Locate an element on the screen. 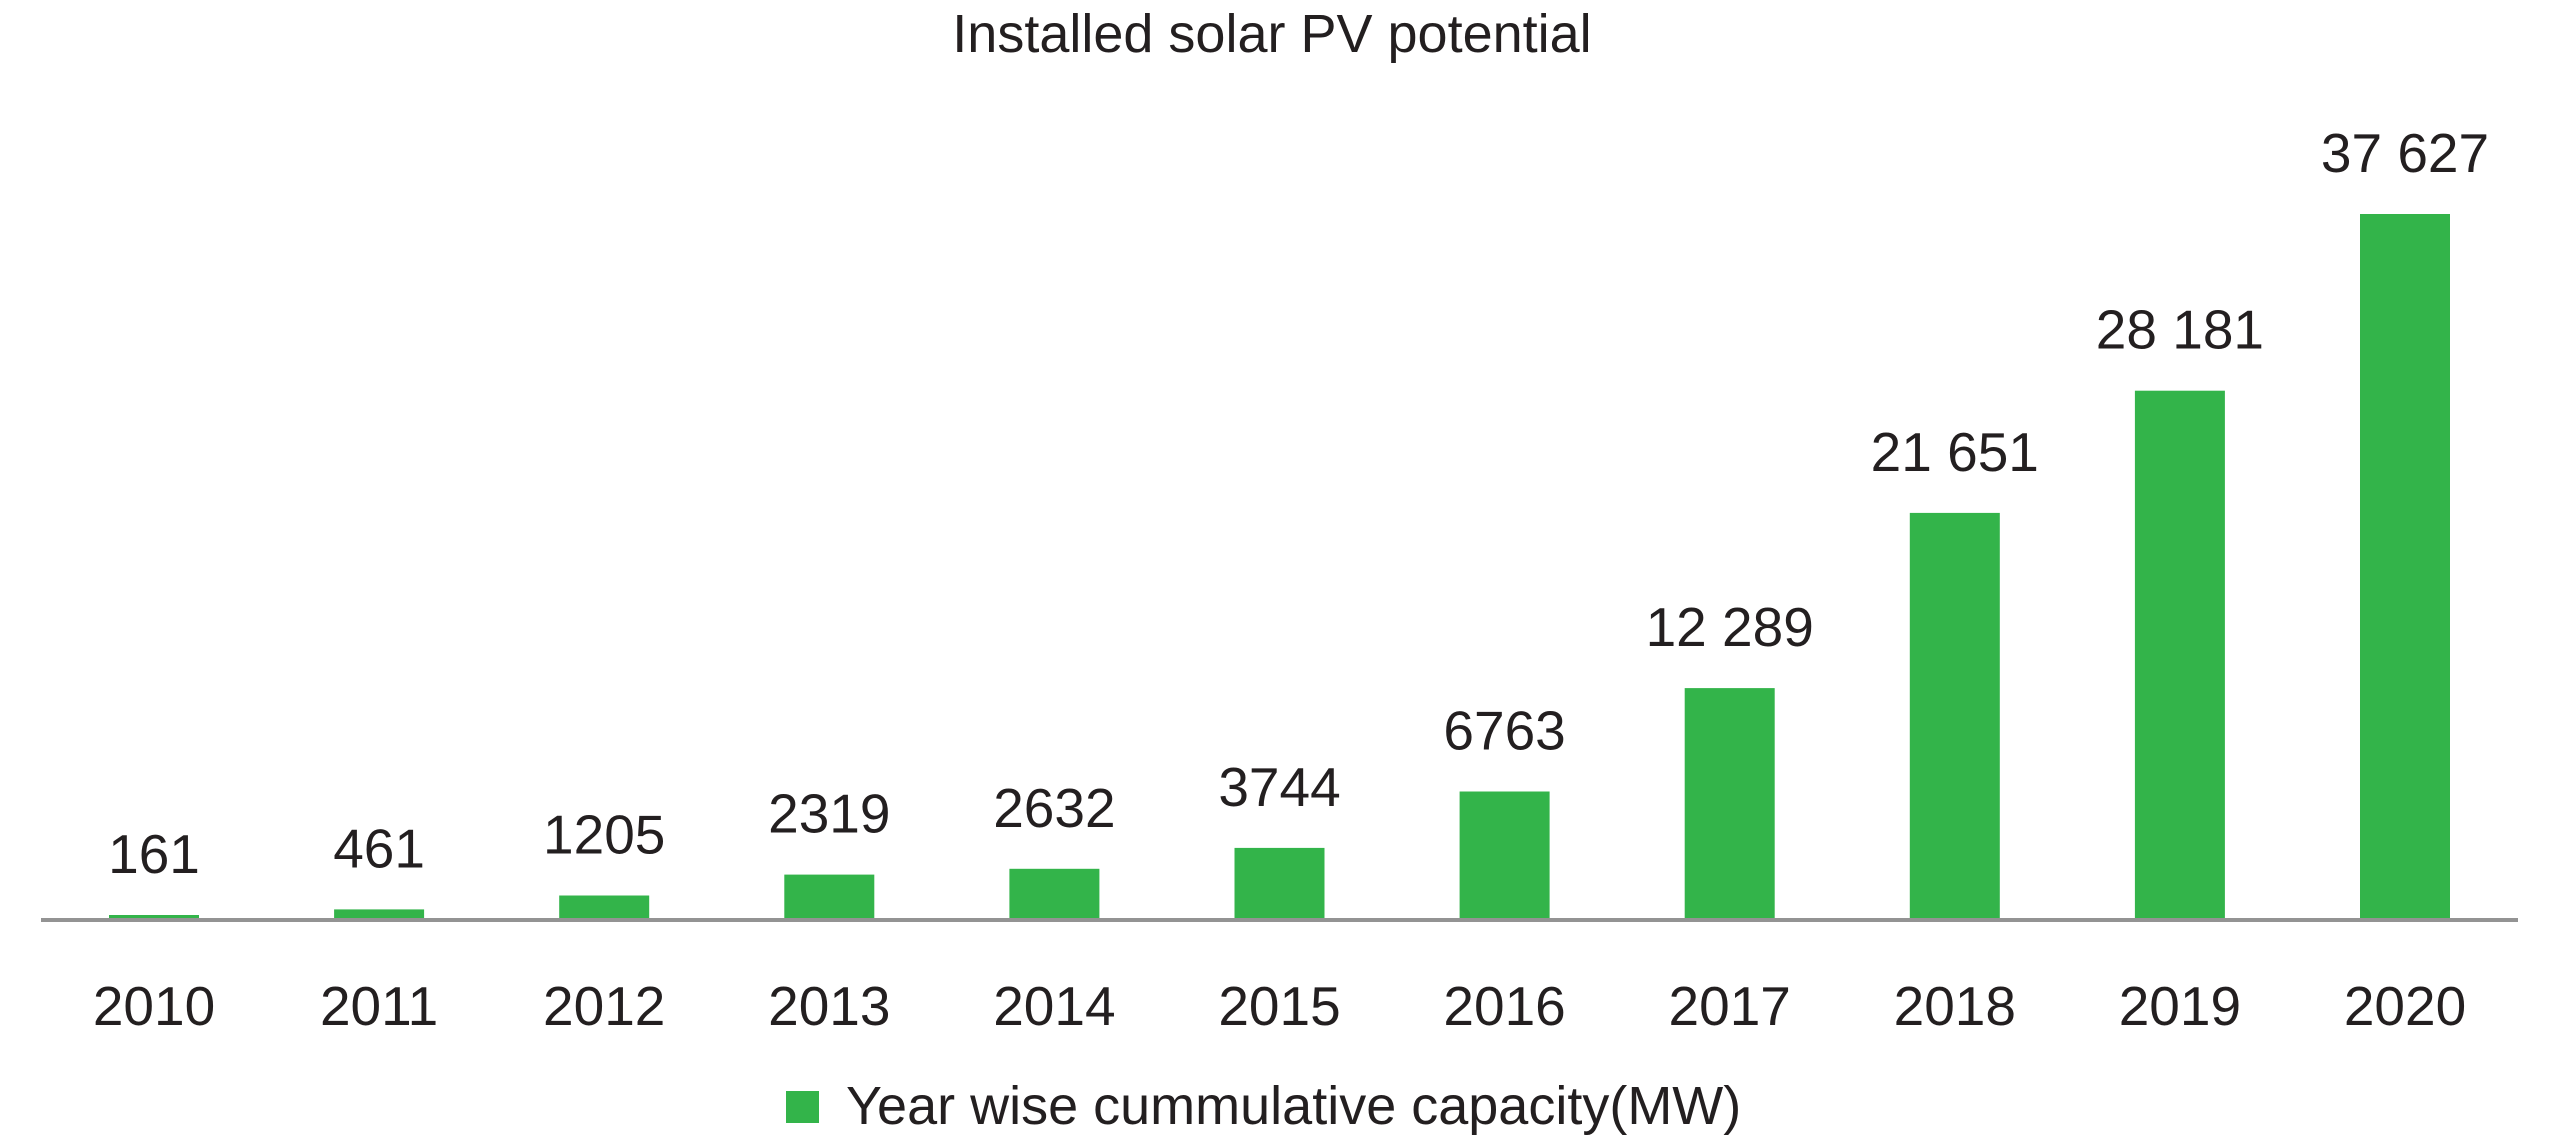  x-tick-label-2010: 2010 is located at coordinates (154, 1006).